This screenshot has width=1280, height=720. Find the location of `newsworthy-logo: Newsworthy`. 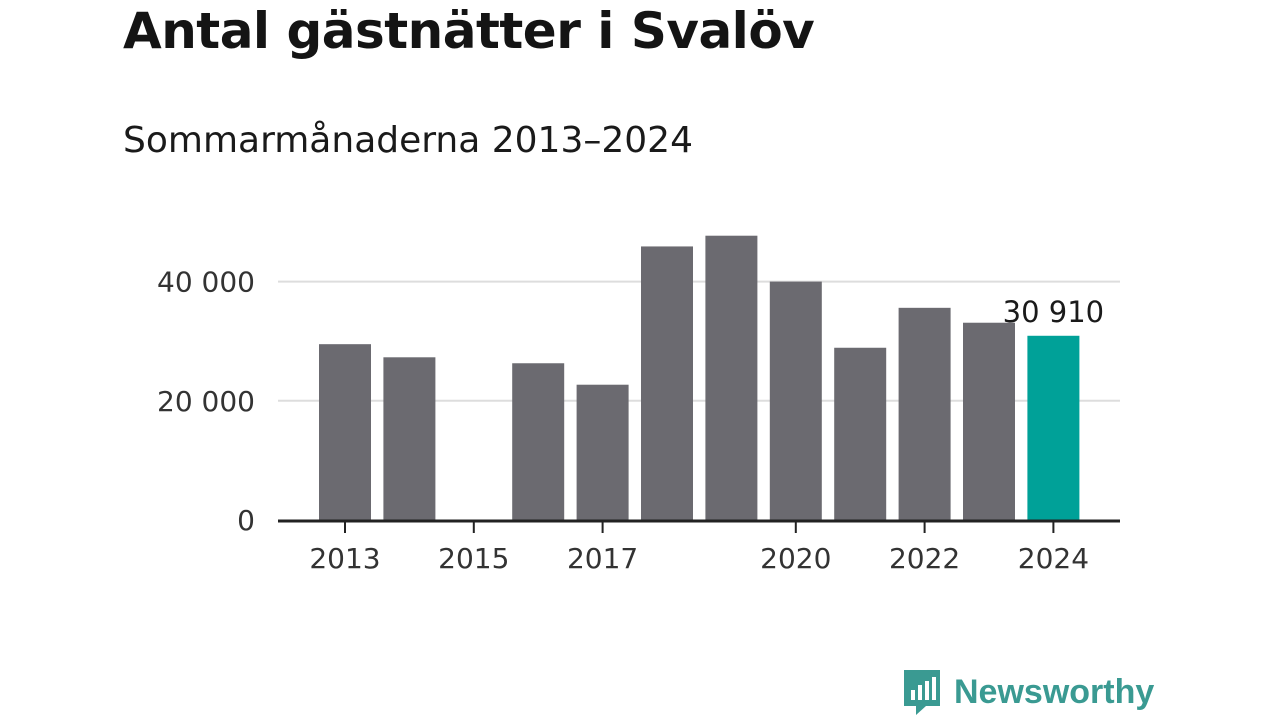

newsworthy-logo: Newsworthy is located at coordinates (1028, 692).